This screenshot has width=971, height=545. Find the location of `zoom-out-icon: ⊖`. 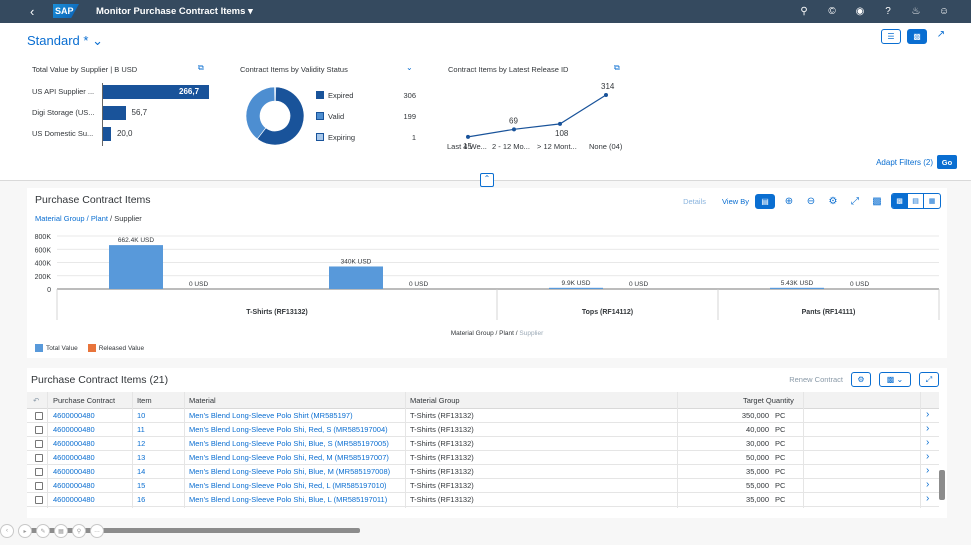

zoom-out-icon: ⊖ is located at coordinates (811, 201).